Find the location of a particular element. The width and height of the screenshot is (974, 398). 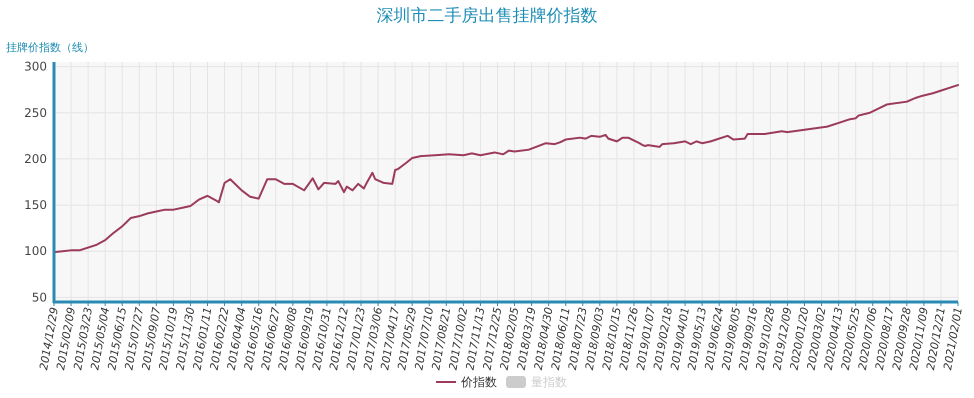

y-tick-label: 150 is located at coordinates (35, 205).